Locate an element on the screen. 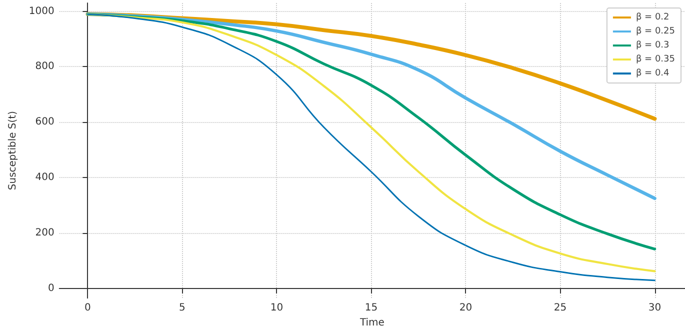  x-axis-title: Time is located at coordinates (371, 323).